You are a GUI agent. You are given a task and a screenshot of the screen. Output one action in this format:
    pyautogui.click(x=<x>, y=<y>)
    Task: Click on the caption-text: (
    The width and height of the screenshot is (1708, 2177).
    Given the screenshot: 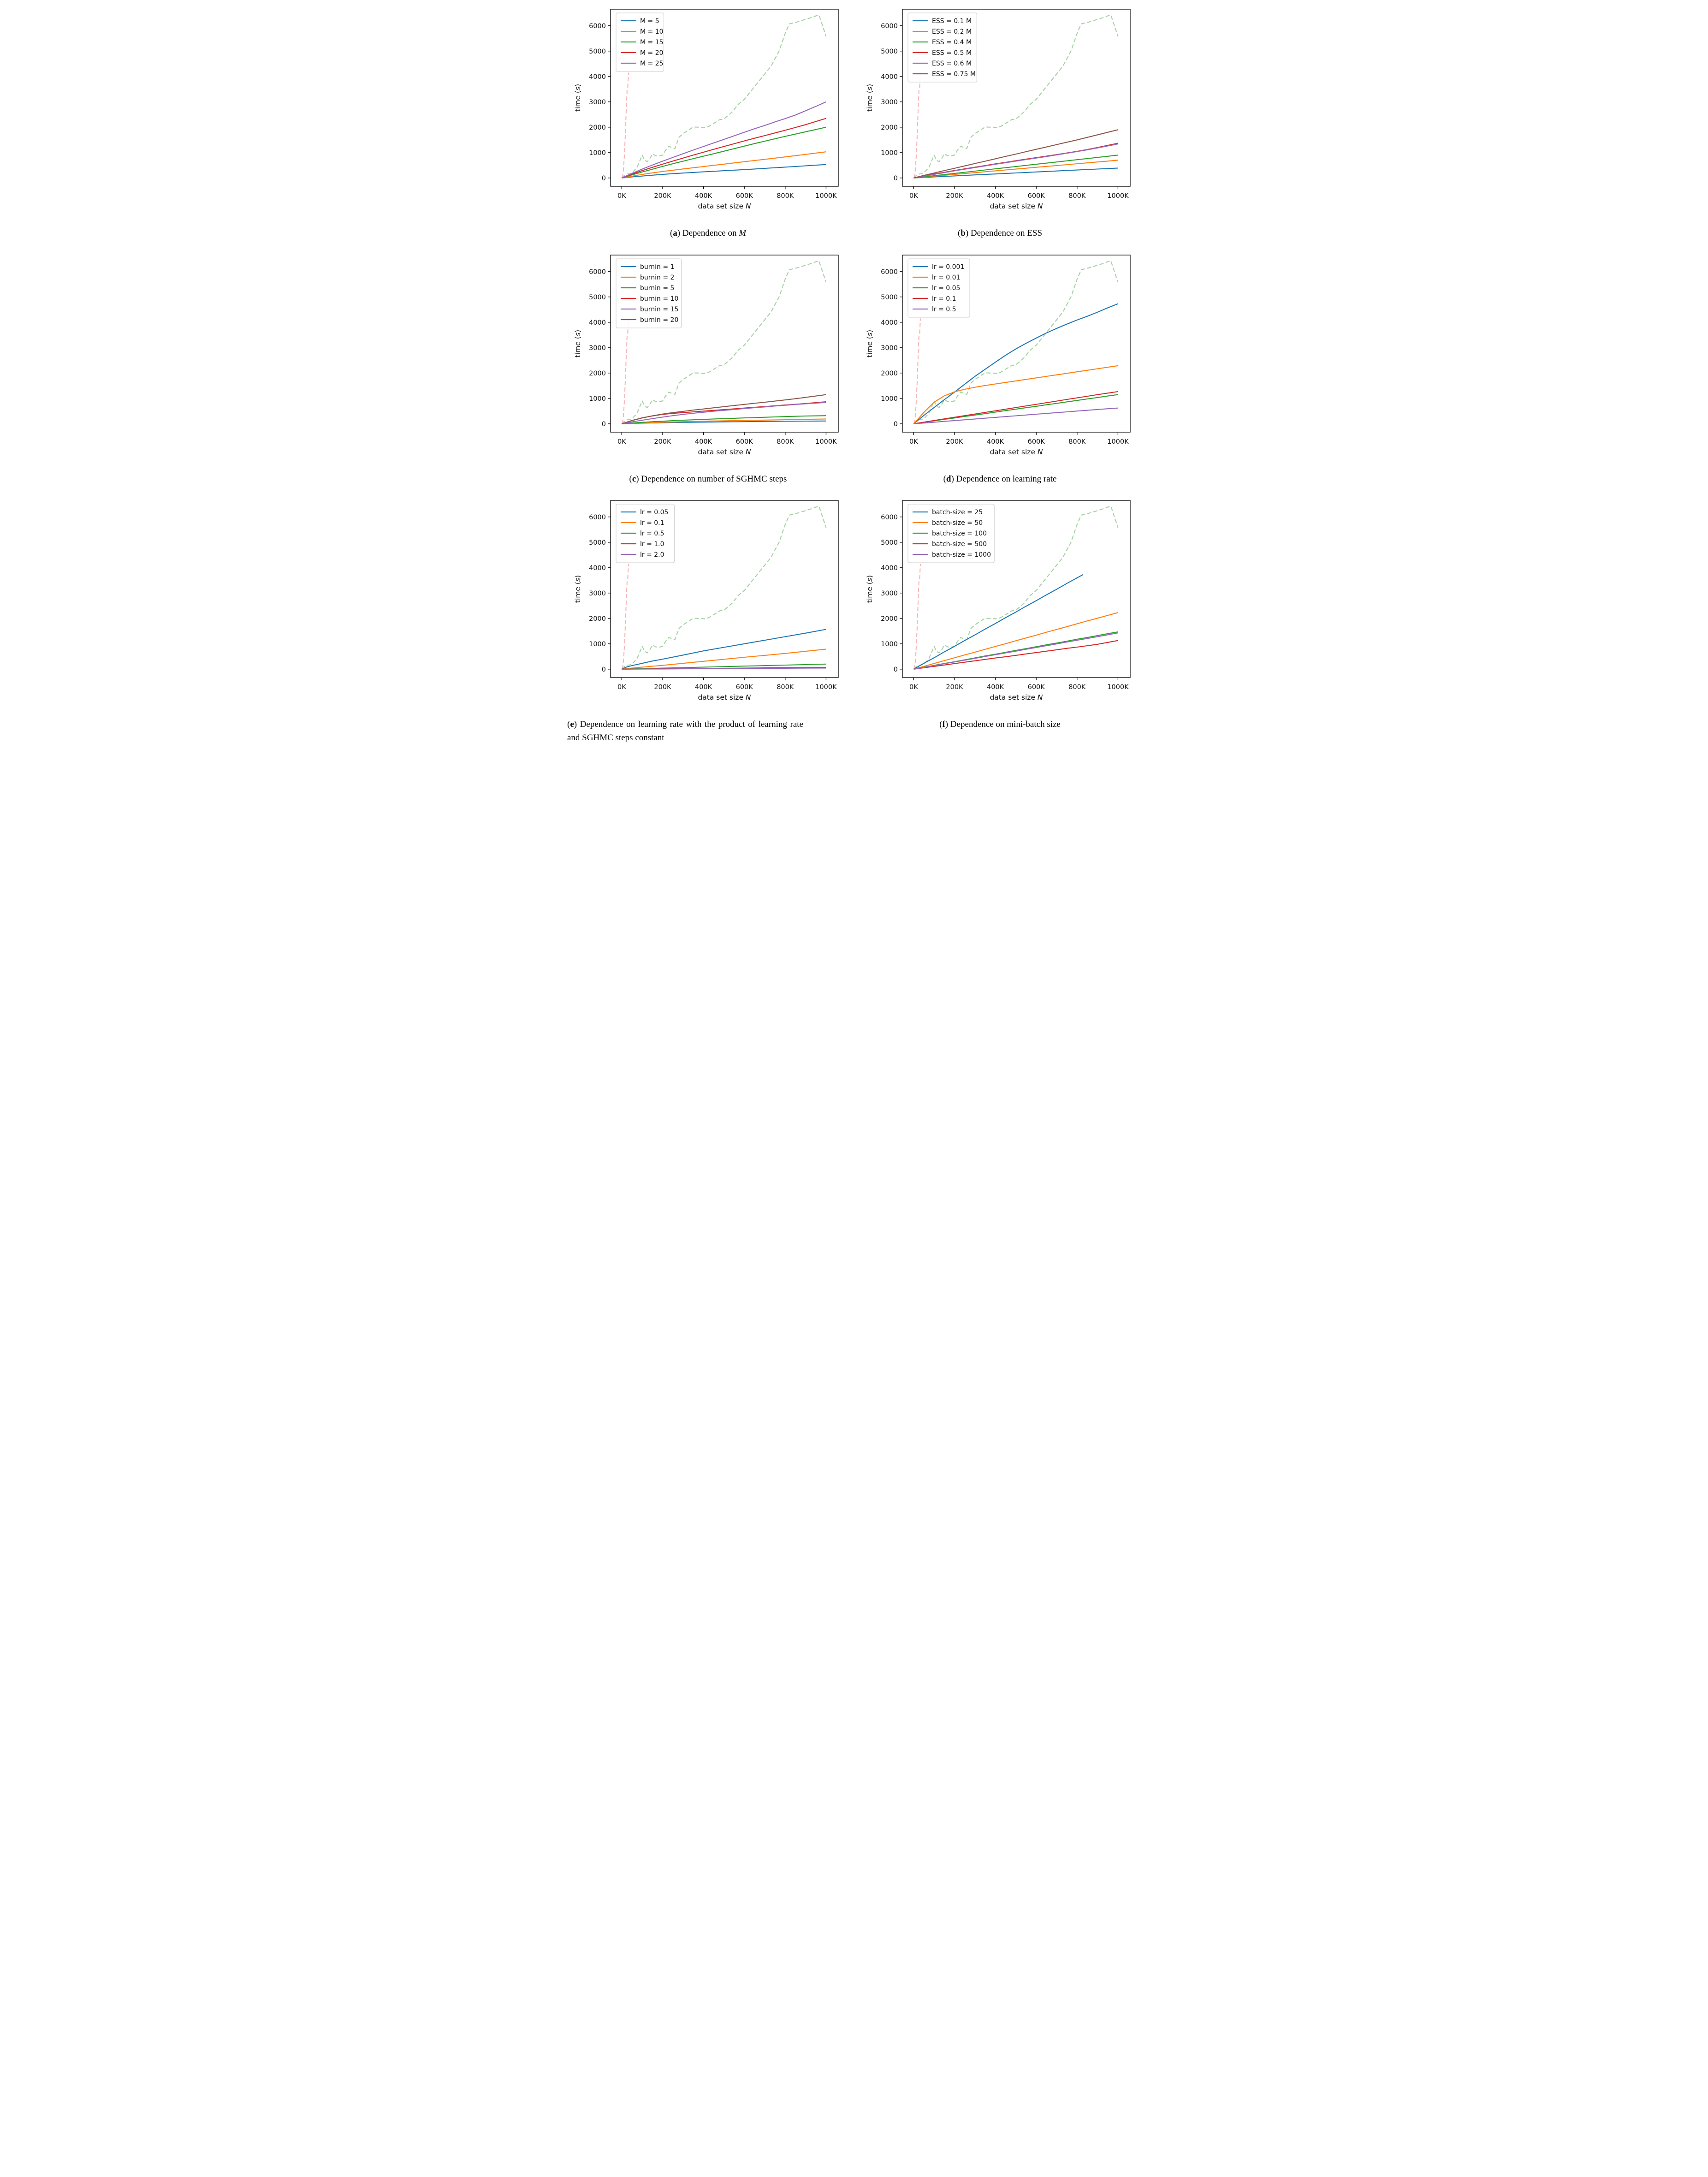 What is the action you would take?
    pyautogui.click(x=959, y=233)
    